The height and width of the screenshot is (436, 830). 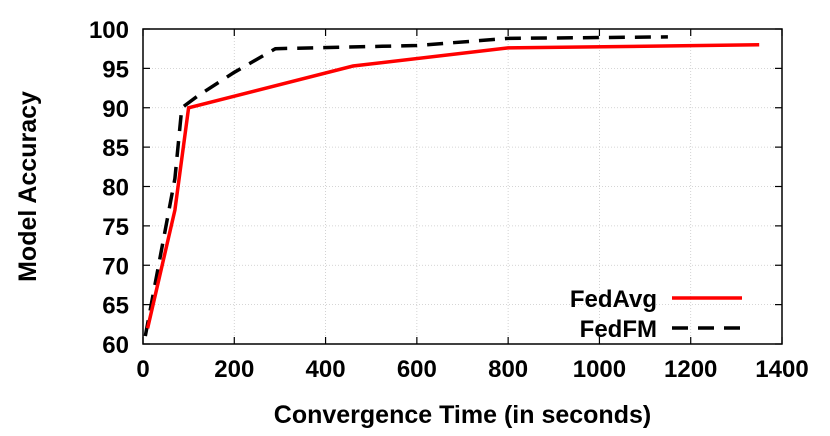 What do you see at coordinates (234, 369) in the screenshot?
I see `x-tick-label: 200` at bounding box center [234, 369].